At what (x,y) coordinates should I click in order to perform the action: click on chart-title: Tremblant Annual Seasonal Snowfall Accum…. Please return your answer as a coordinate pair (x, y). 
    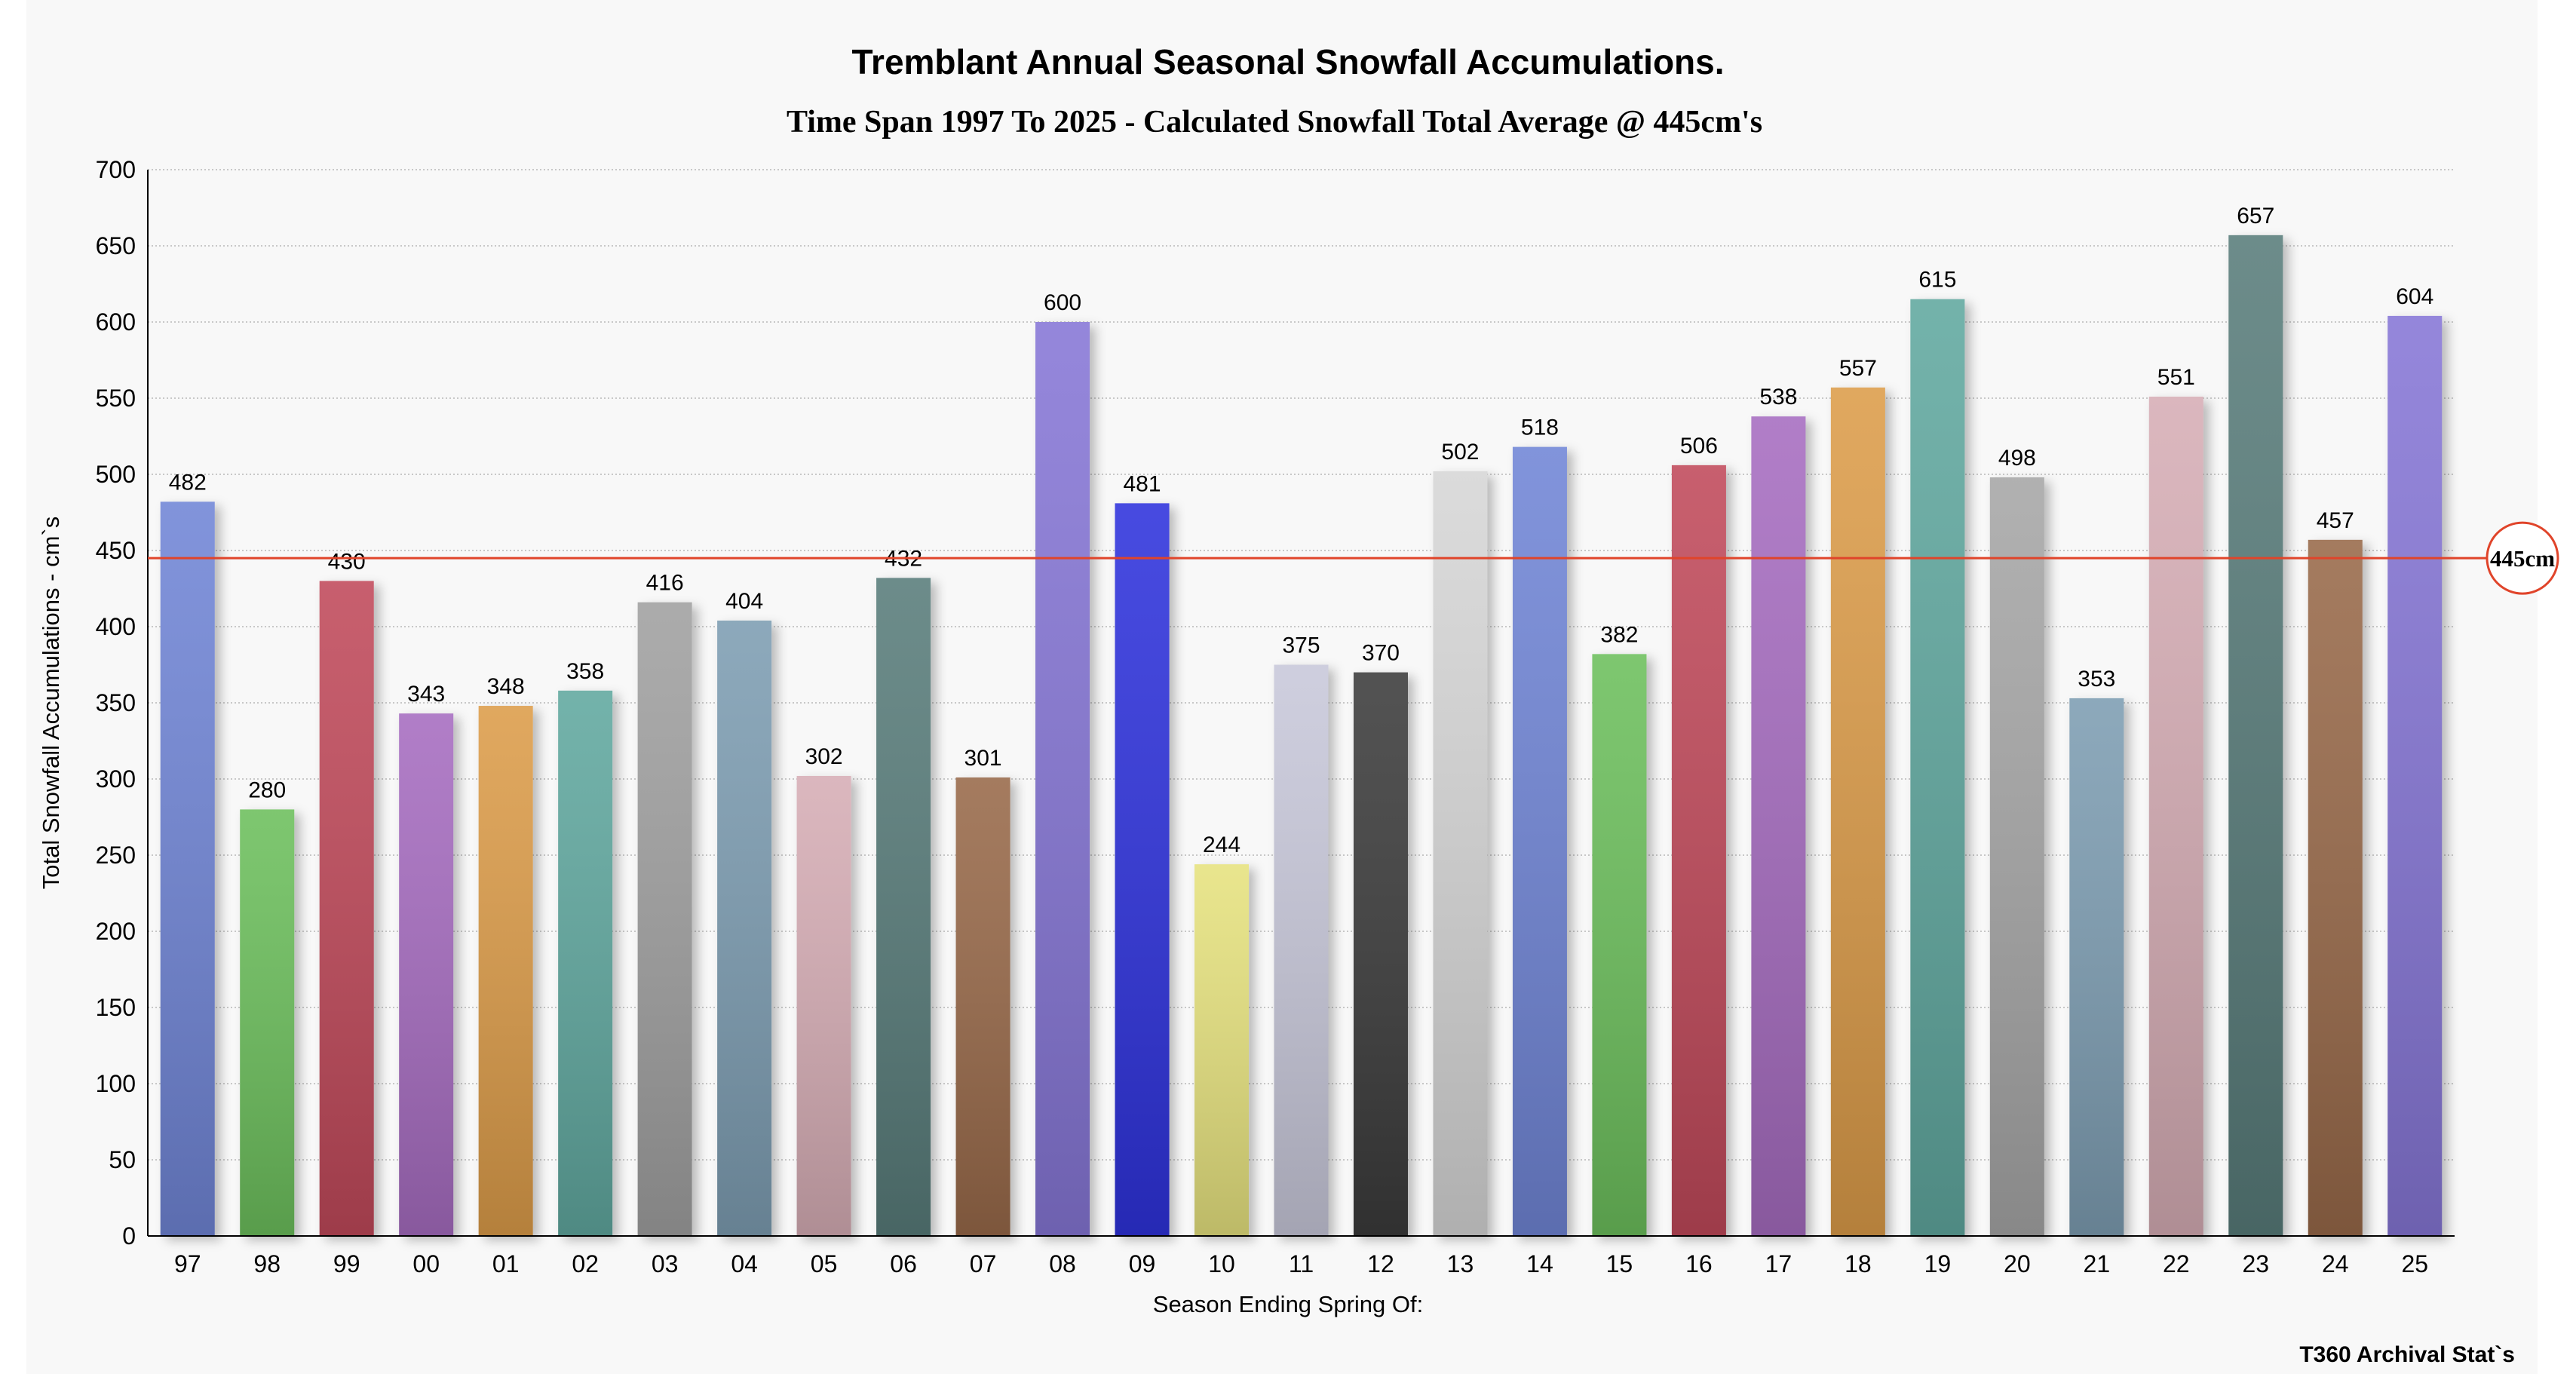
    Looking at the image, I should click on (1287, 61).